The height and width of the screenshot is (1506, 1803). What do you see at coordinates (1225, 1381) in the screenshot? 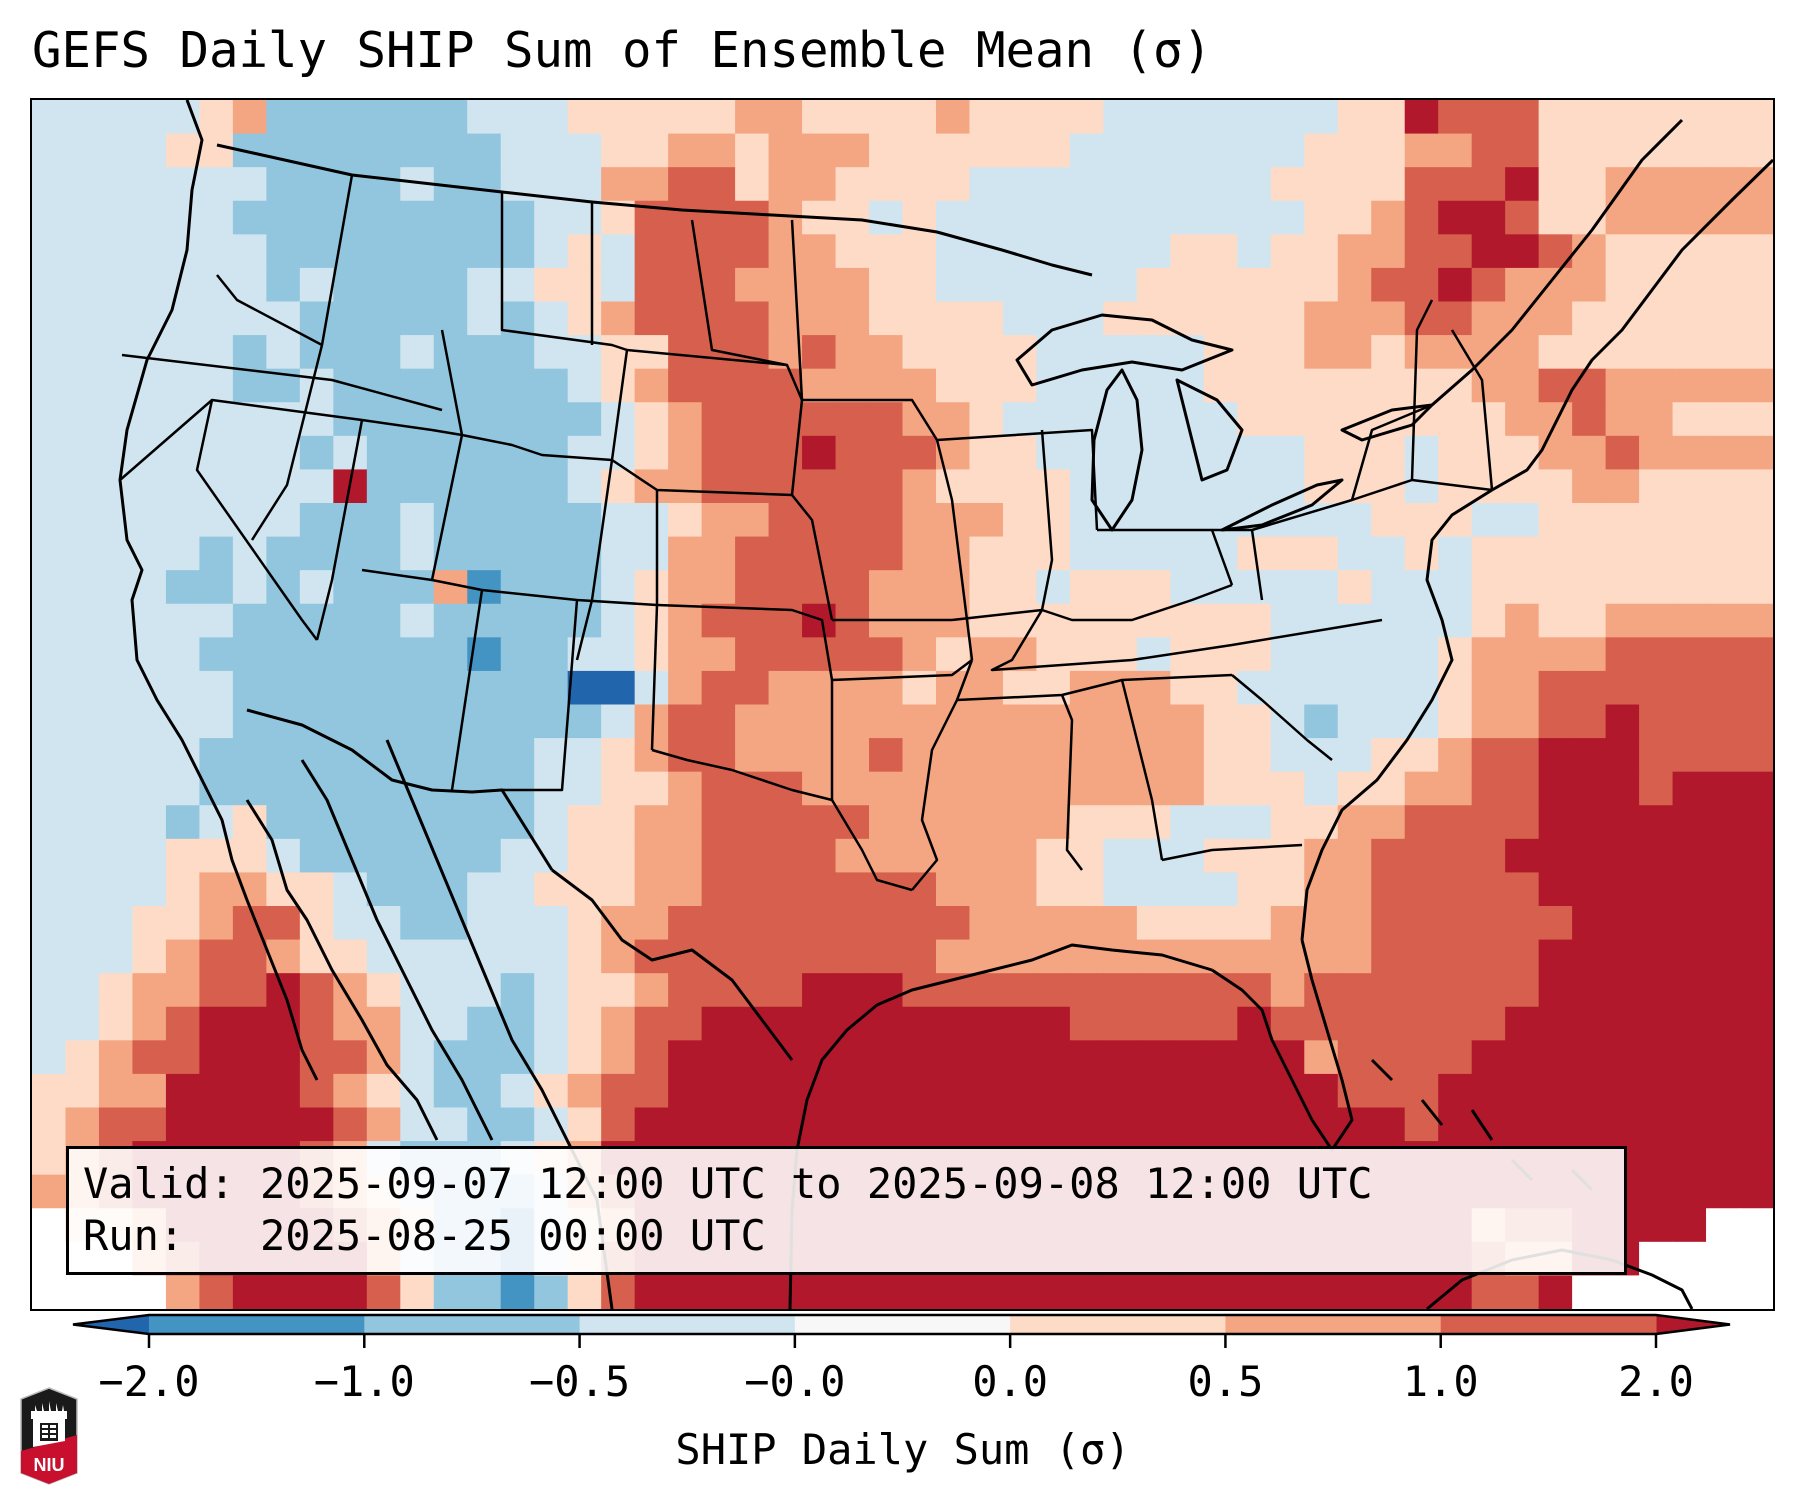
I see `colorbar-tick-label: 0.5` at bounding box center [1225, 1381].